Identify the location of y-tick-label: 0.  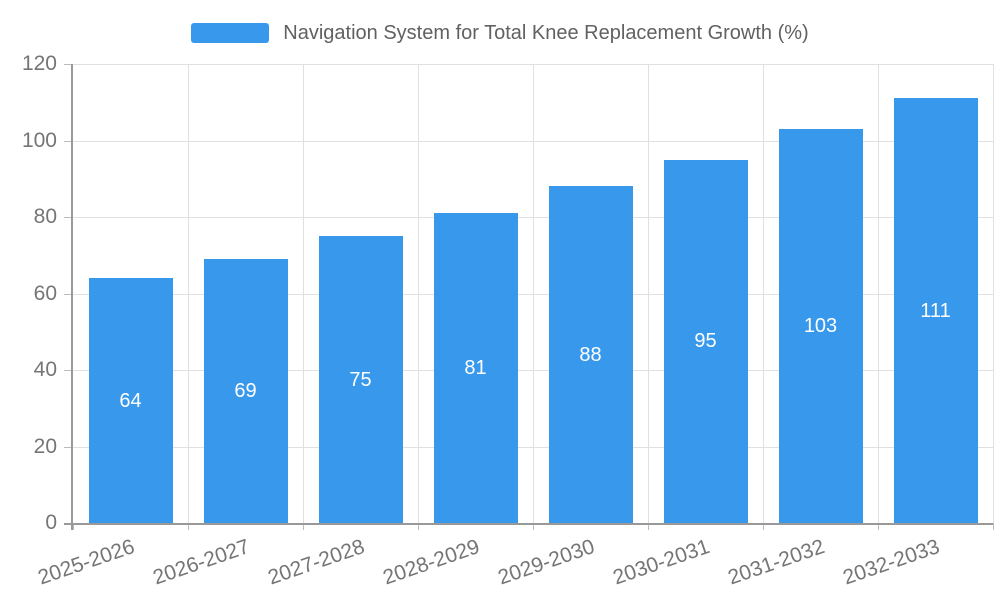
(51, 522).